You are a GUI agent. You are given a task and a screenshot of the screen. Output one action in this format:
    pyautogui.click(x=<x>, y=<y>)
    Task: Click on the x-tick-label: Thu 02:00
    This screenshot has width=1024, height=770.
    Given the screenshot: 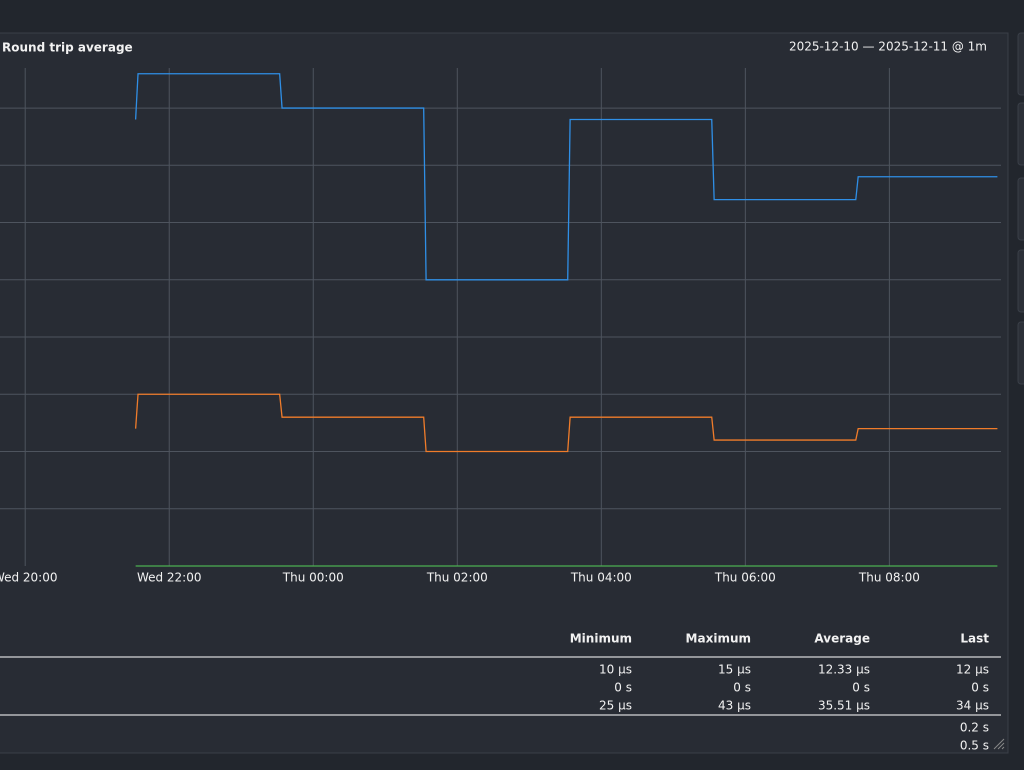 What is the action you would take?
    pyautogui.click(x=457, y=578)
    